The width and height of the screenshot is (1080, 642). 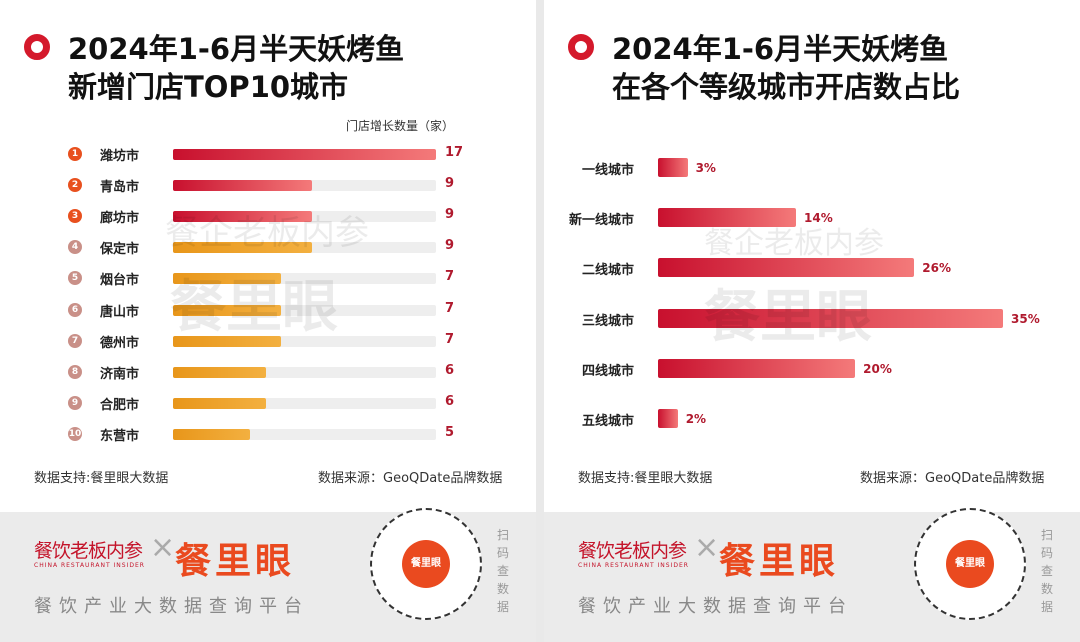 I want to click on value-label: 5, so click(x=450, y=432).